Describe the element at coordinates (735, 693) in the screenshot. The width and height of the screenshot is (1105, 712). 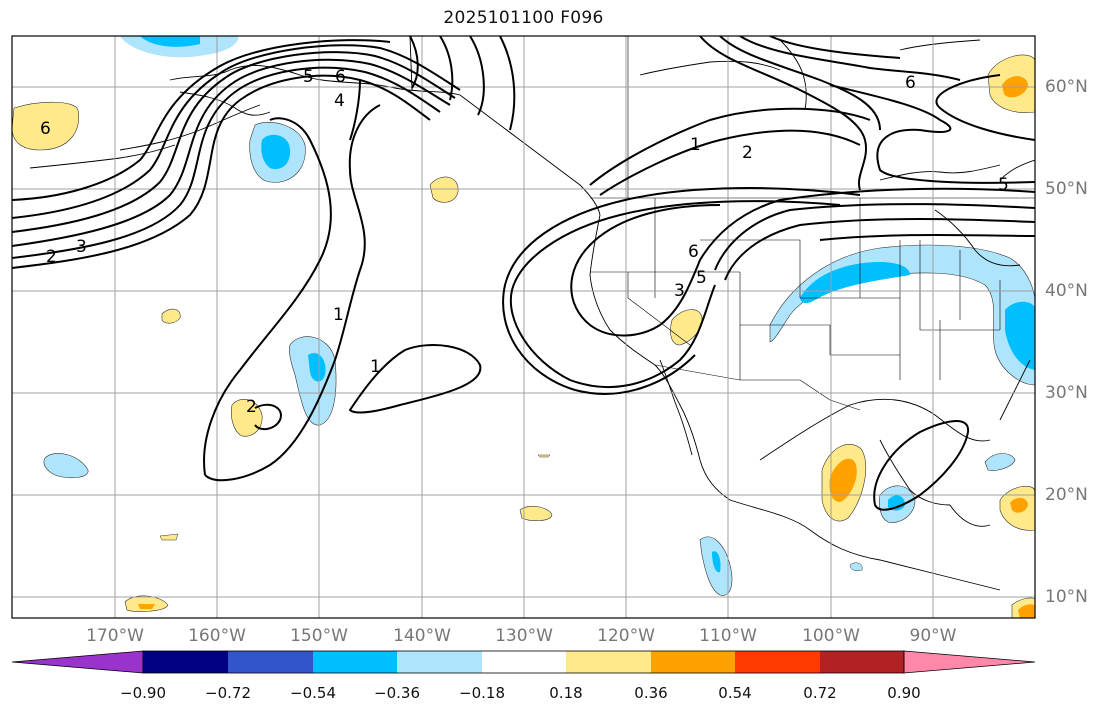
I see `colorbar-tick: 0.54` at that location.